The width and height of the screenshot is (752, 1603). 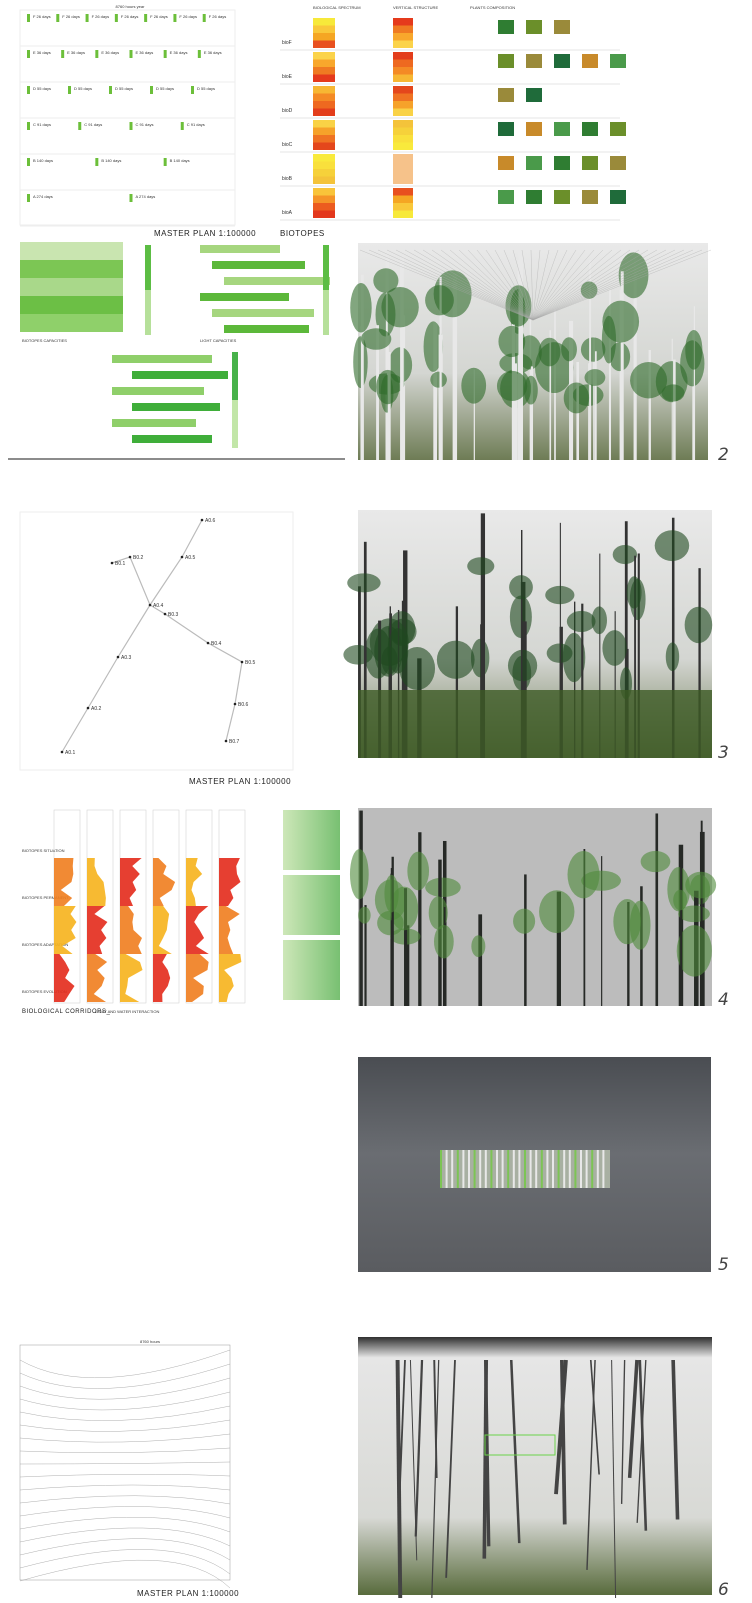 I want to click on capacity-bar, so click(x=71, y=305).